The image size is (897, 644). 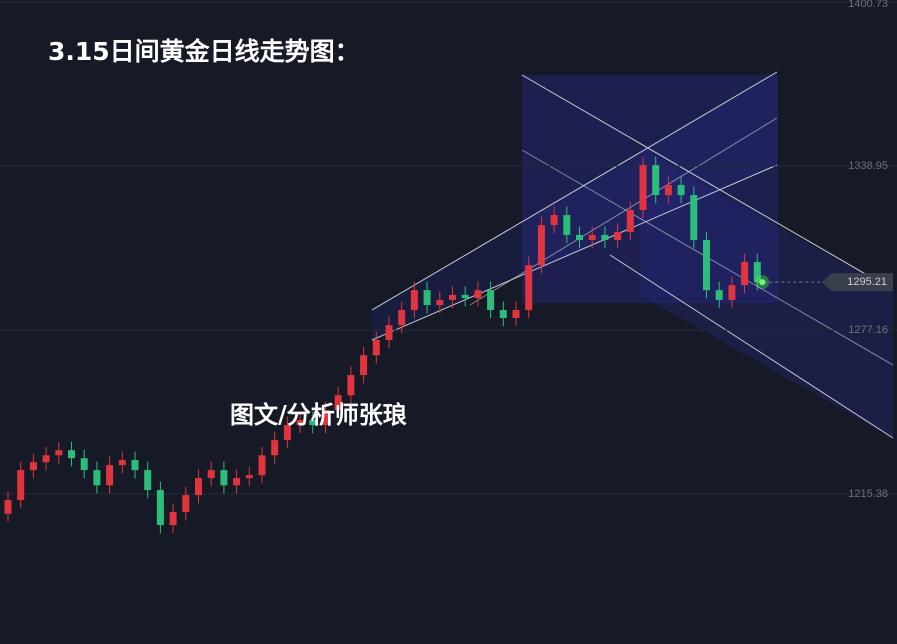 I want to click on channel-area, so click(x=766, y=294).